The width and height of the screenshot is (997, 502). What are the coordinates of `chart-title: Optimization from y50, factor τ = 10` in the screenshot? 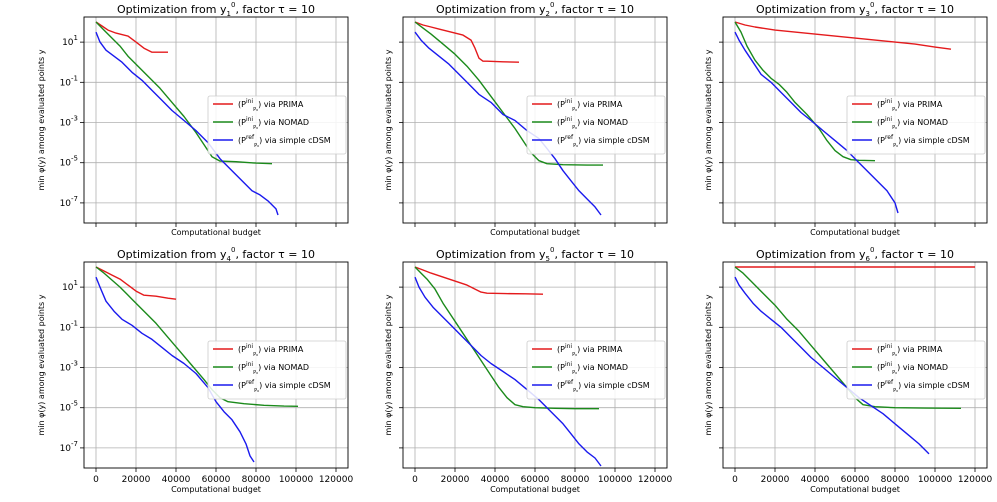 It's located at (535, 254).